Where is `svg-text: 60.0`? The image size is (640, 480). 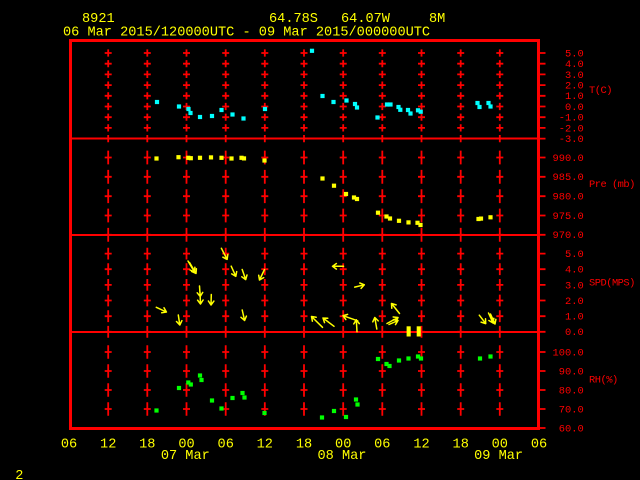 svg-text: 60.0 is located at coordinates (571, 429).